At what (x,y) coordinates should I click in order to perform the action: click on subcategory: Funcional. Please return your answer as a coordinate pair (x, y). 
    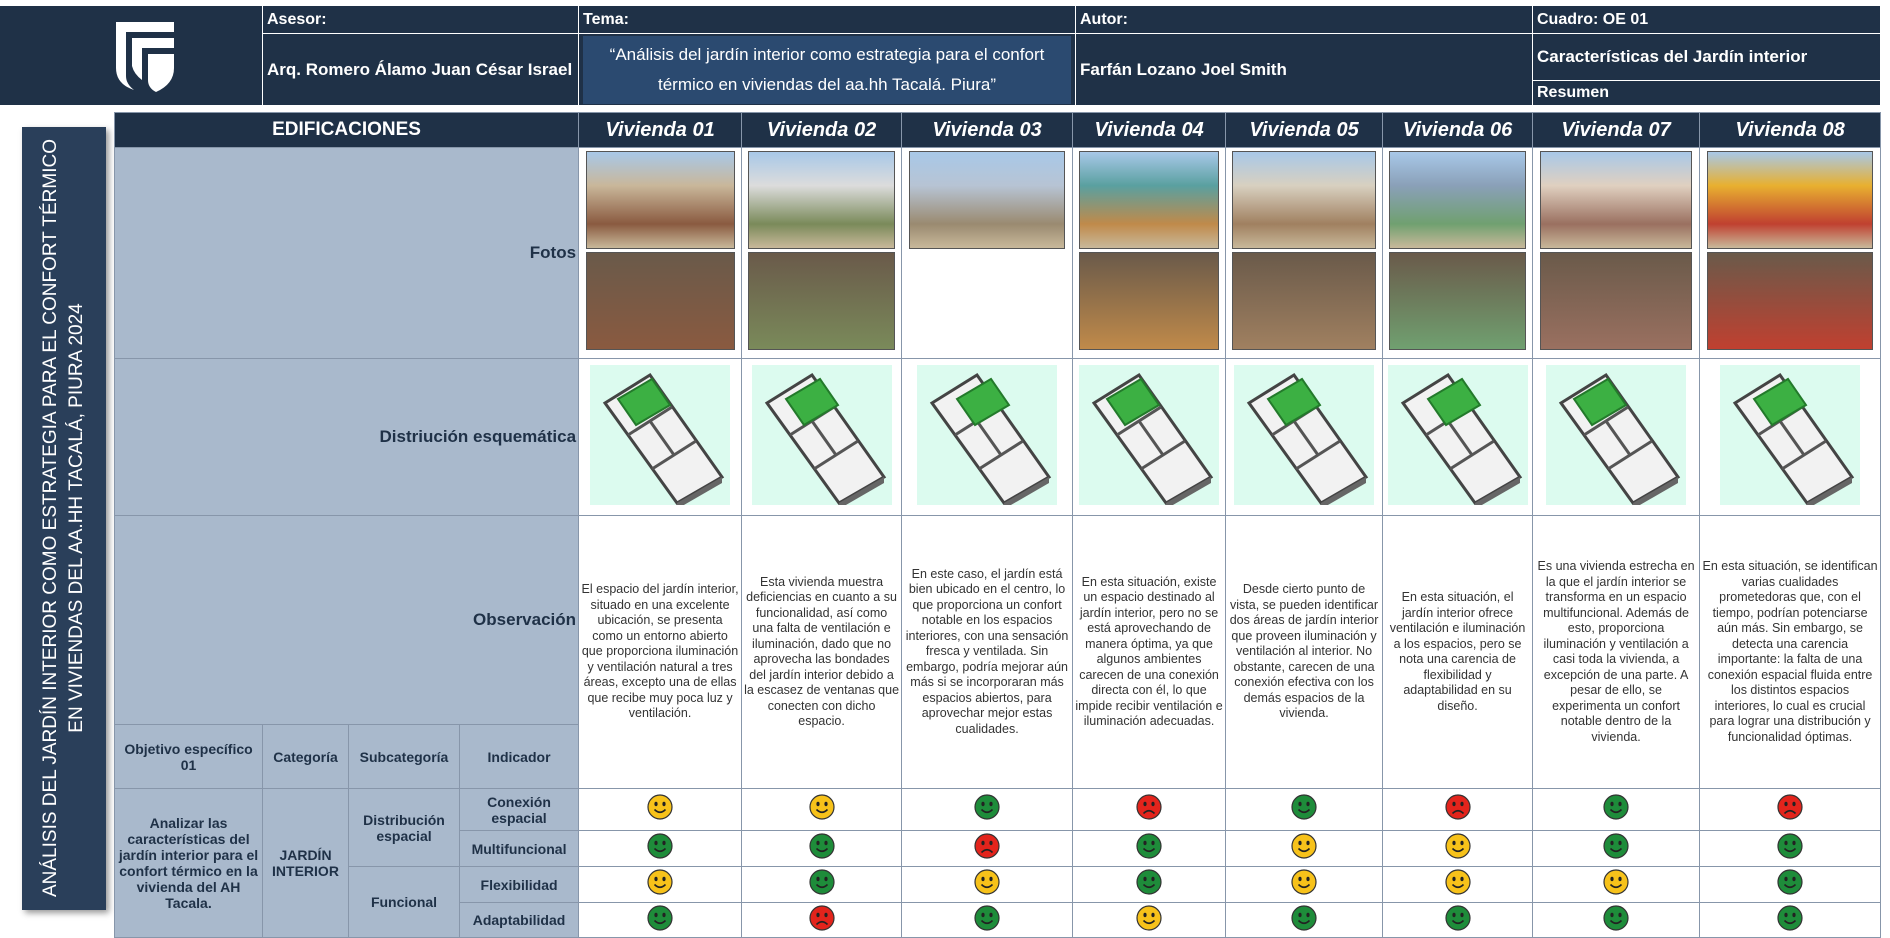
    Looking at the image, I should click on (404, 902).